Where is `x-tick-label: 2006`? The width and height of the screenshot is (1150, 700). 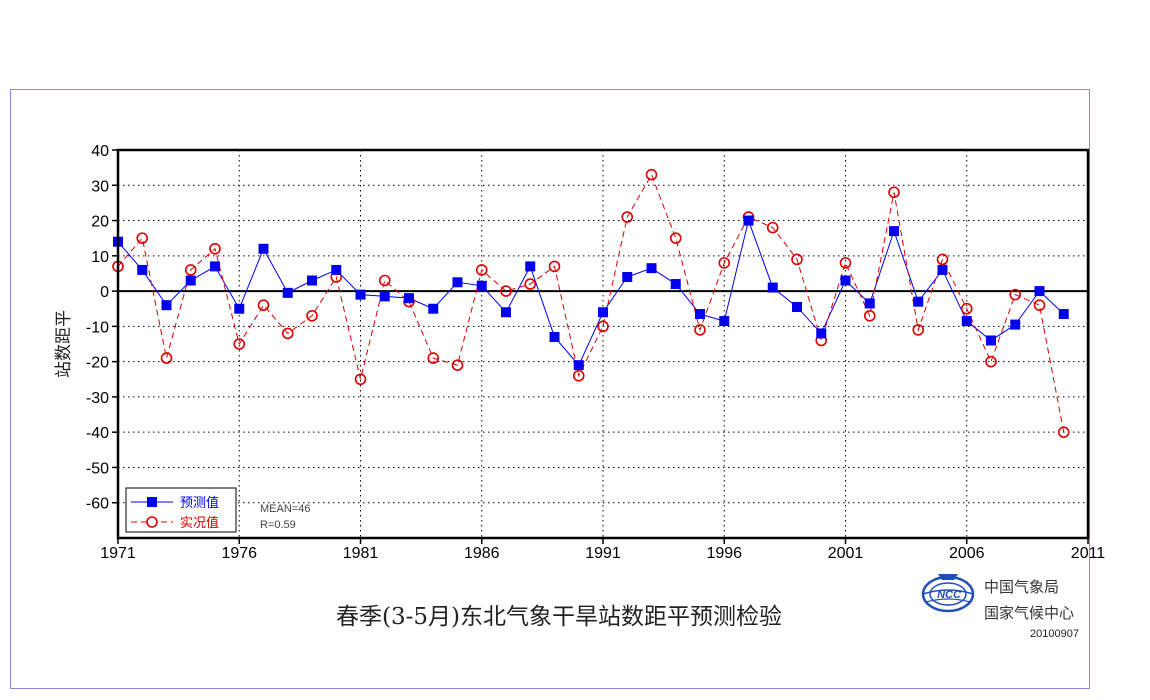 x-tick-label: 2006 is located at coordinates (967, 553).